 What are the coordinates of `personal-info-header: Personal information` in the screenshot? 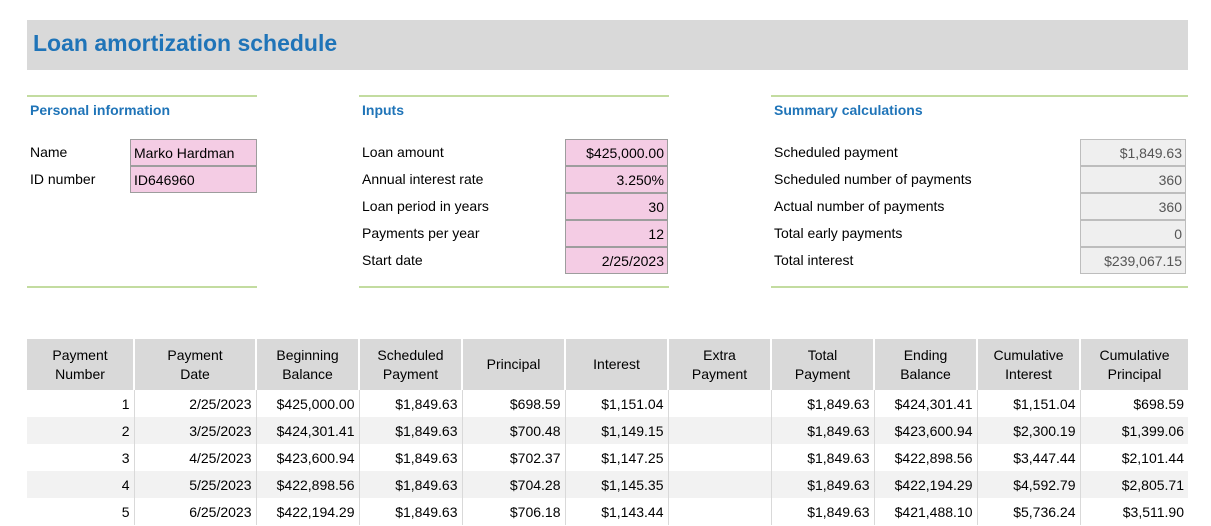 It's located at (100, 110).